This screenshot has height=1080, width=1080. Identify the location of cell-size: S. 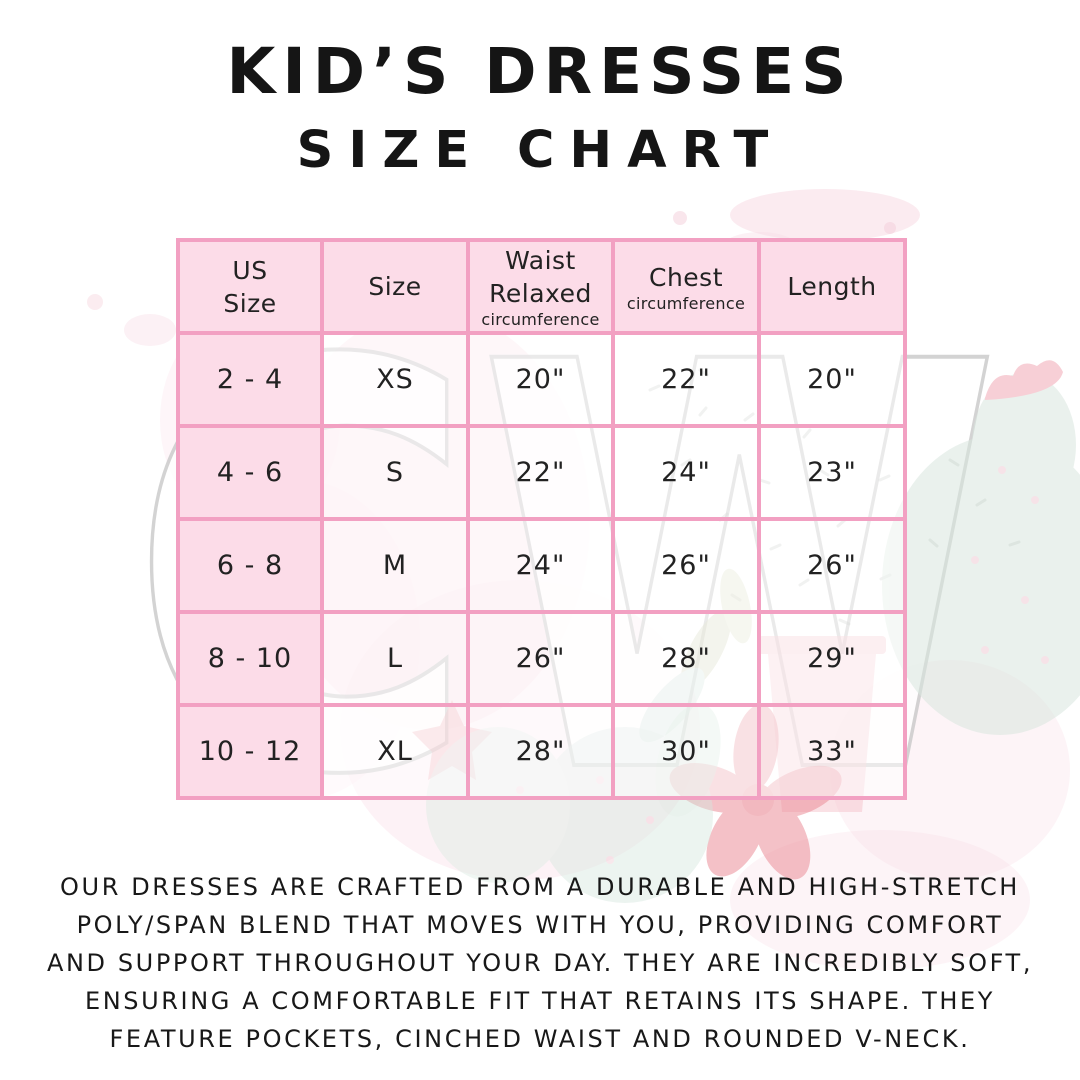
(395, 472).